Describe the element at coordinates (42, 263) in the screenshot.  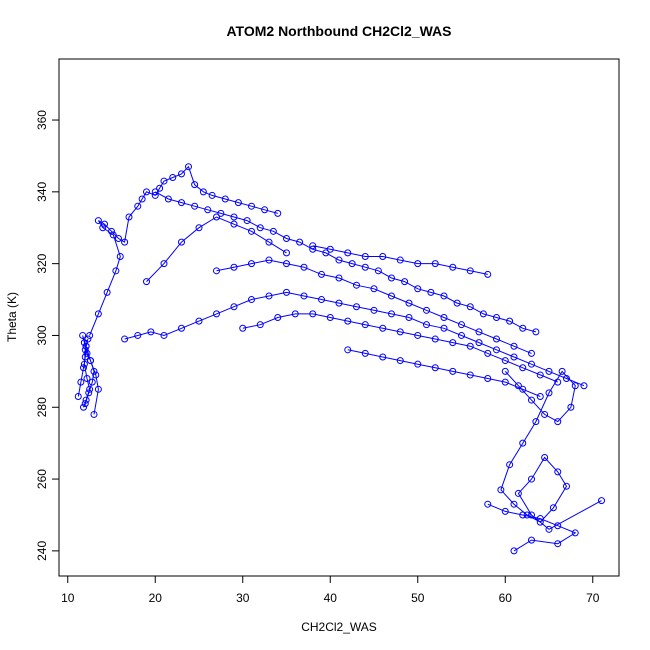
I see `y-tick-label: 320` at that location.